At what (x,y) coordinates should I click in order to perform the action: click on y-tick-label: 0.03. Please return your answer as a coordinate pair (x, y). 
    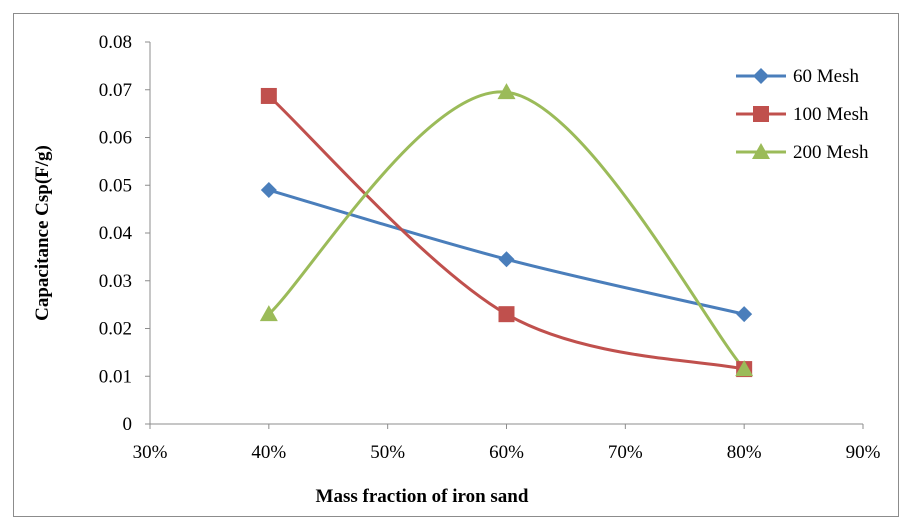
    Looking at the image, I should click on (115, 281).